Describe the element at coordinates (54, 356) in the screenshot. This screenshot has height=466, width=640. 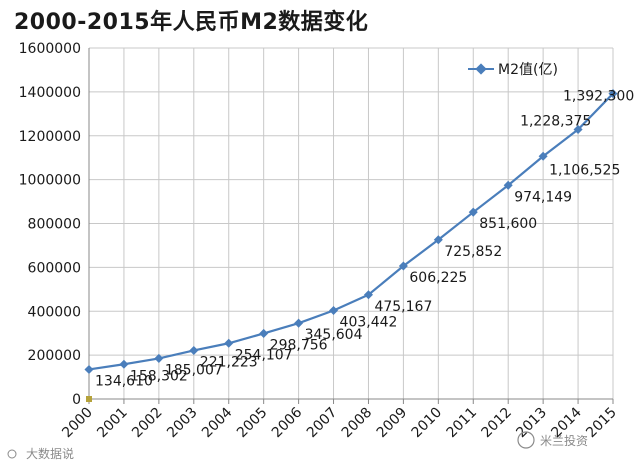
I see `y-tick-label: 200000` at that location.